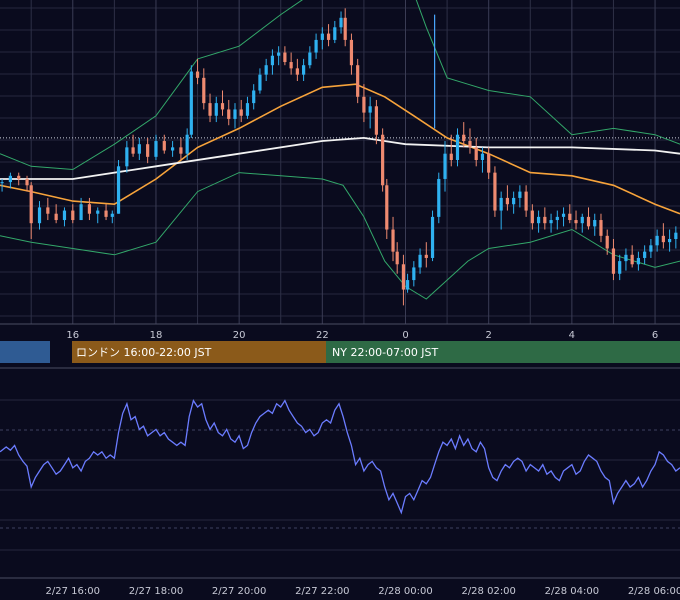  Describe the element at coordinates (73, 591) in the screenshot. I see `oscillator-x-tick-label: 2/27 16:00` at that location.